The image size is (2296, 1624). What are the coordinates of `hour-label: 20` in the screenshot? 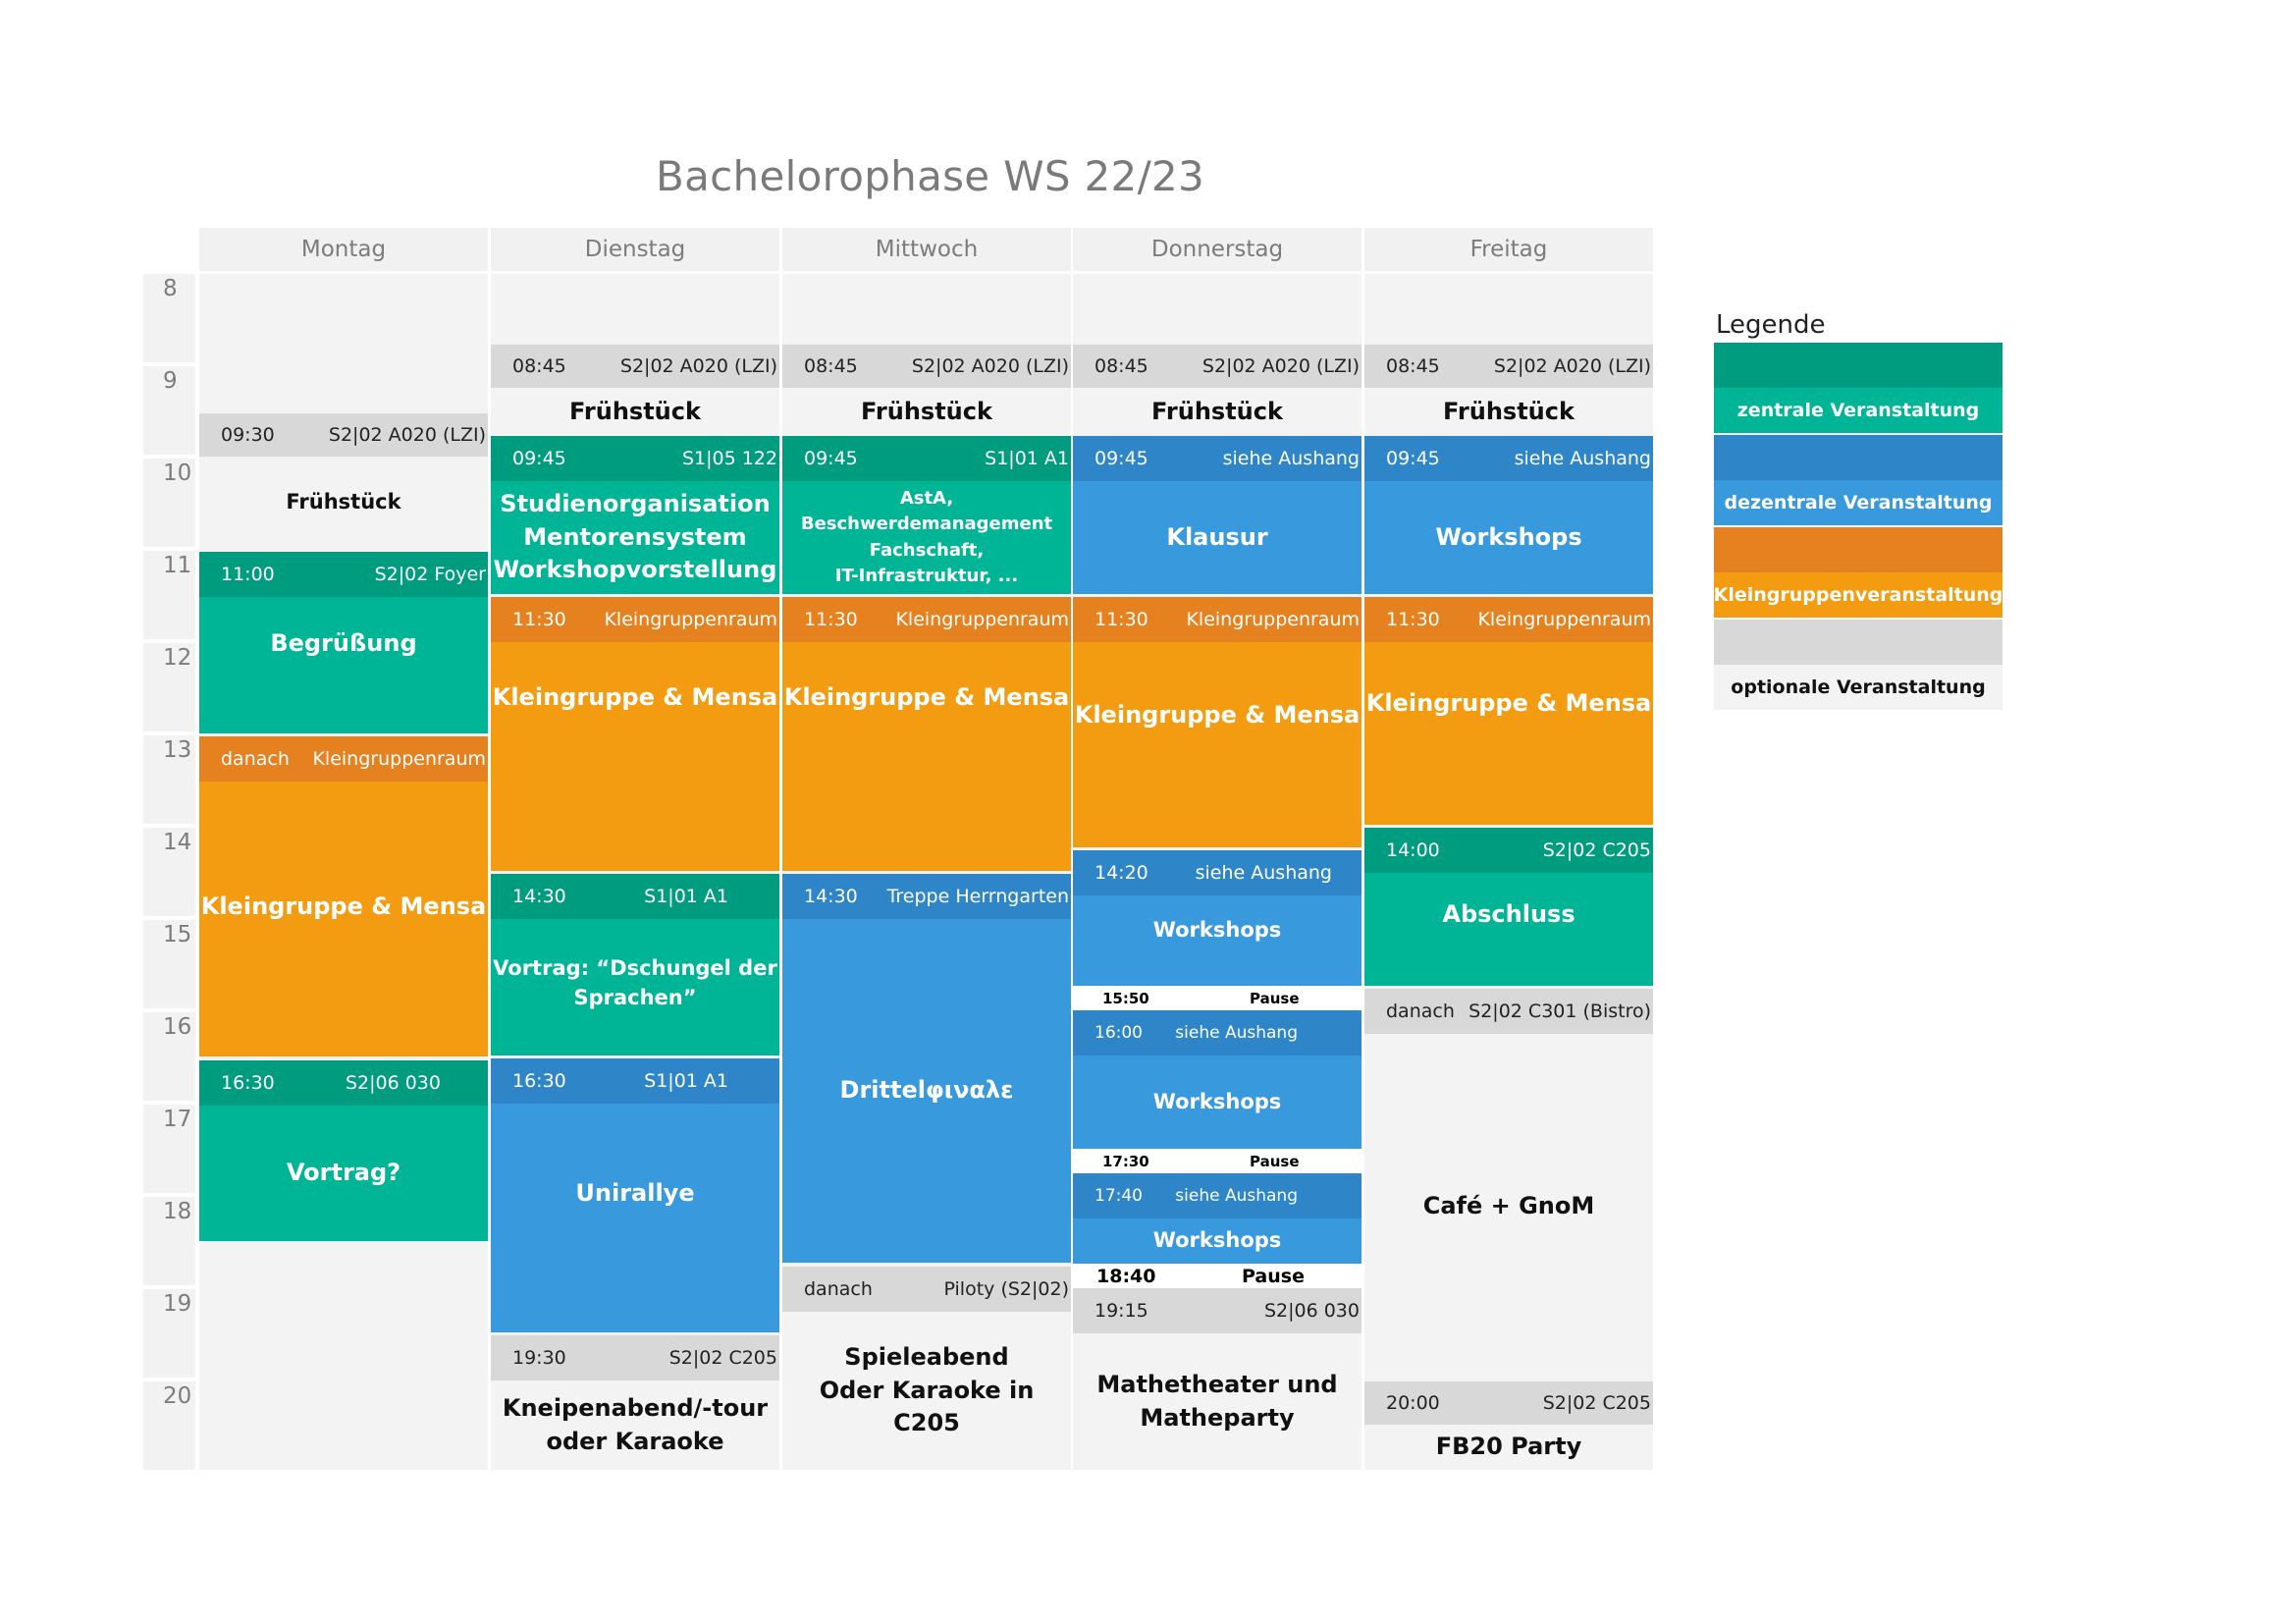 It's located at (169, 1425).